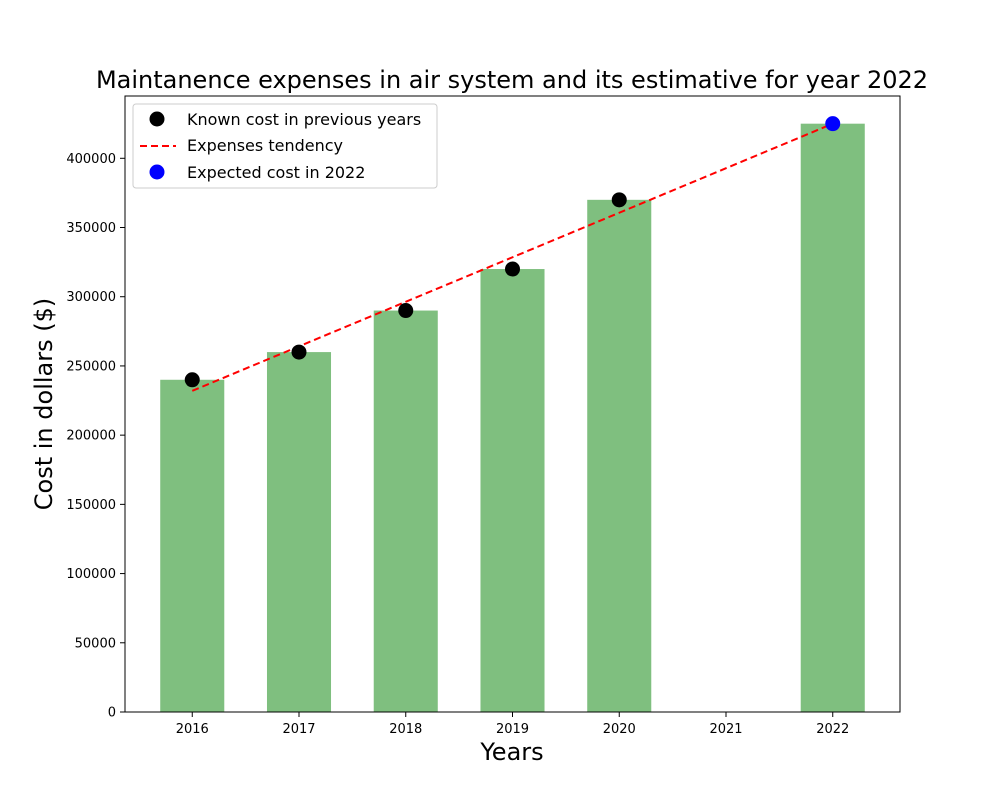 The width and height of the screenshot is (1000, 800). Describe the element at coordinates (192, 545) in the screenshot. I see `bar-2016` at that location.